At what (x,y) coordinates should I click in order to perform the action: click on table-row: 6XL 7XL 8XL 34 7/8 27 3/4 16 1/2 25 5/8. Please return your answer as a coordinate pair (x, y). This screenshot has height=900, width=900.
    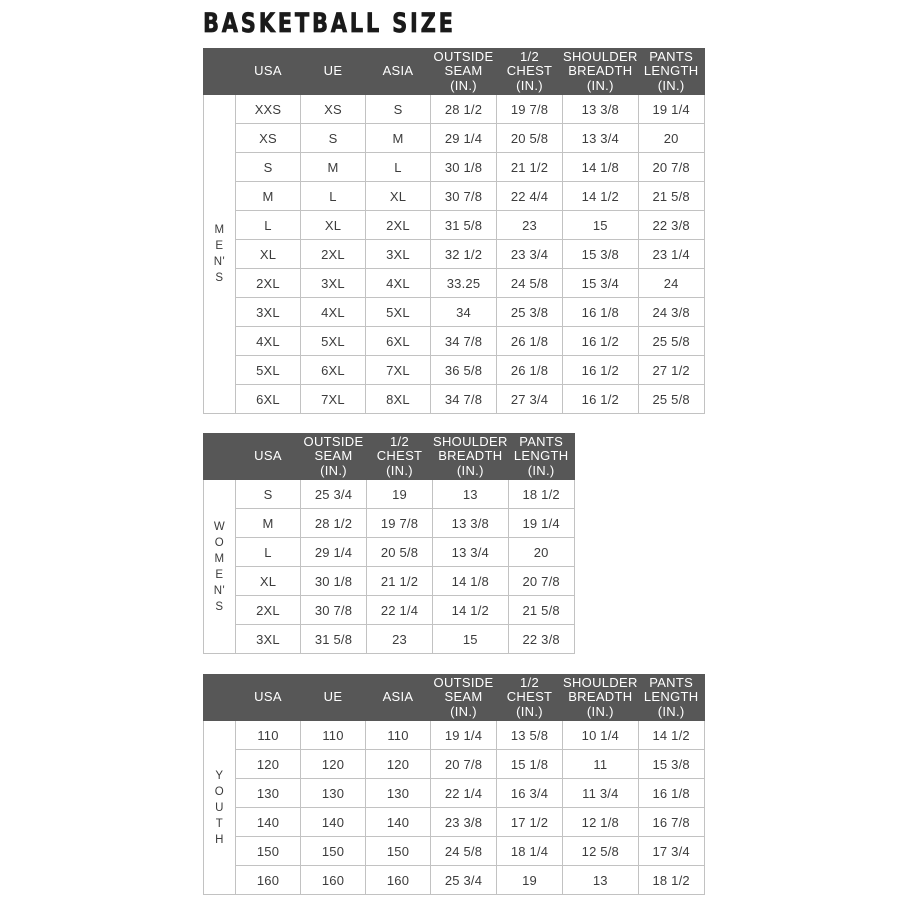
    Looking at the image, I should click on (454, 399).